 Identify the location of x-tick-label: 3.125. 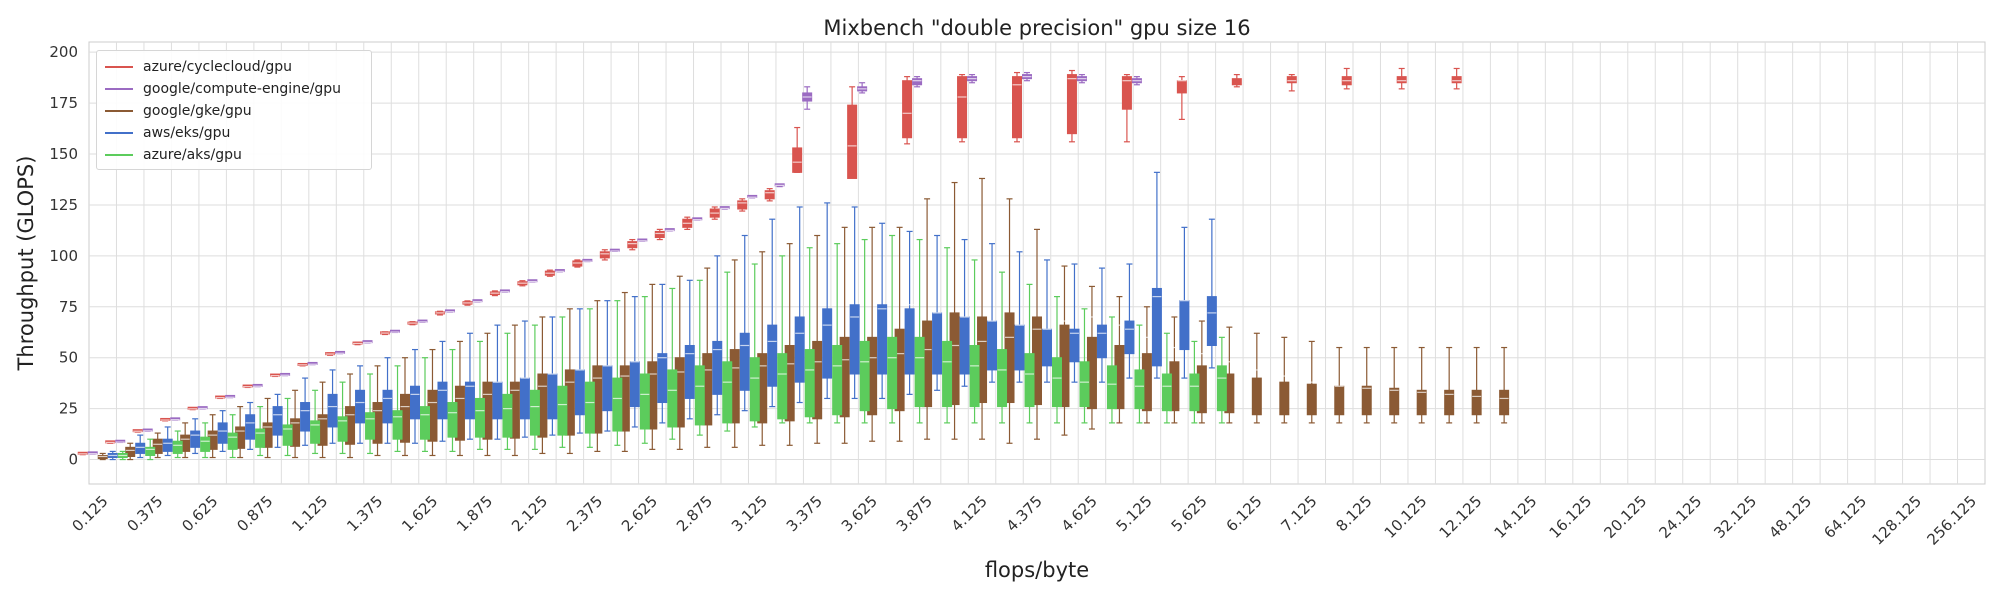
(749, 513).